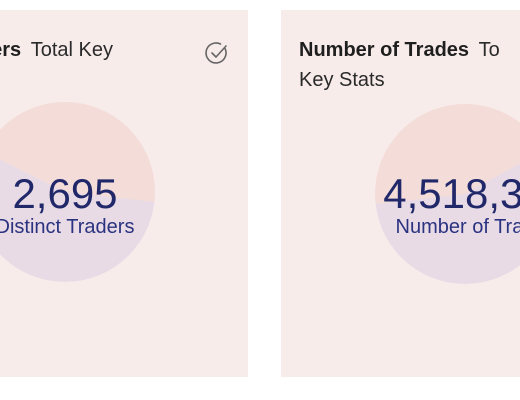 The image size is (520, 400). Describe the element at coordinates (124, 50) in the screenshot. I see `card-header: raders Total Key` at that location.